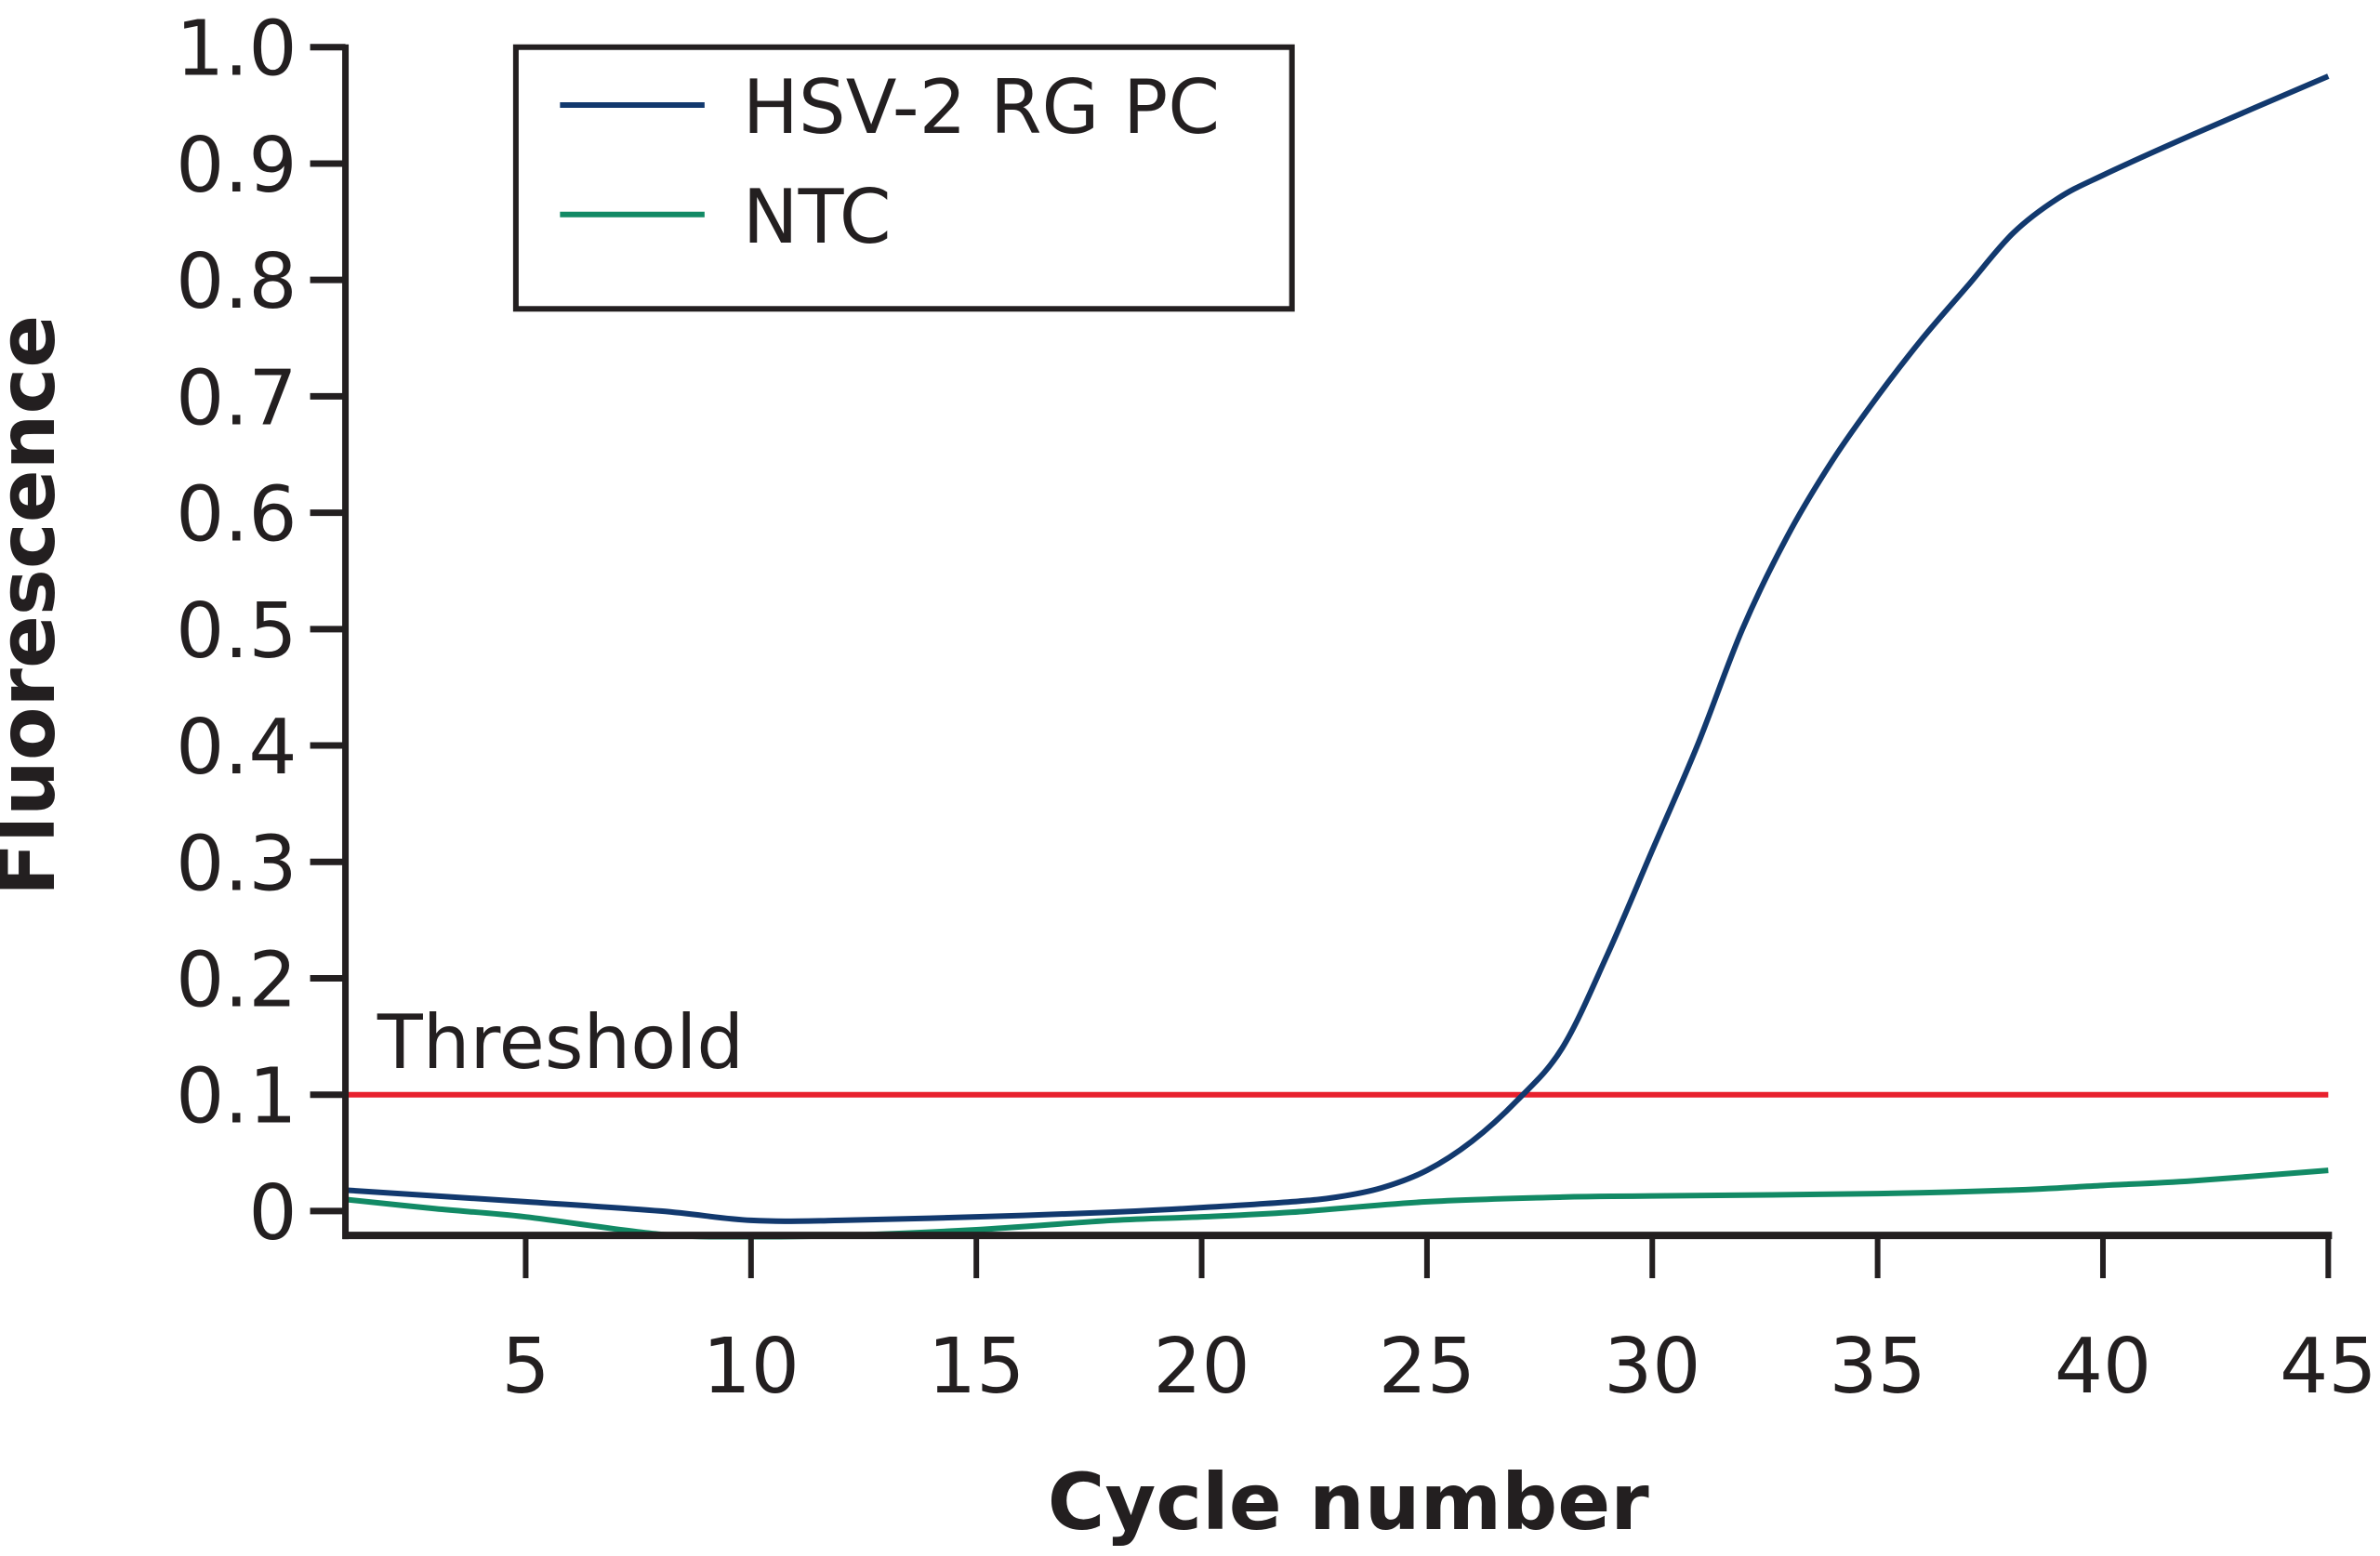 This screenshot has height=1556, width=2380. What do you see at coordinates (1877, 1367) in the screenshot?
I see `x-tick-label: 35` at bounding box center [1877, 1367].